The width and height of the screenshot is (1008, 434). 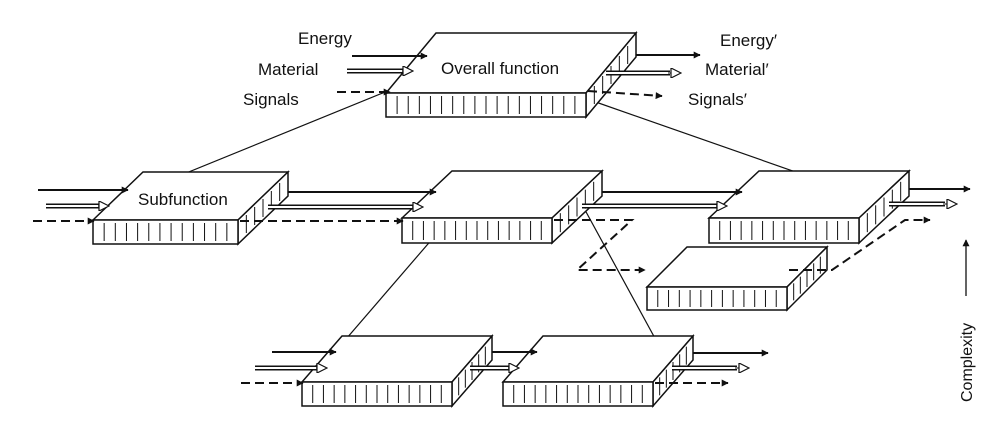 What do you see at coordinates (271, 99) in the screenshot?
I see `input-label-signals: Signals` at bounding box center [271, 99].